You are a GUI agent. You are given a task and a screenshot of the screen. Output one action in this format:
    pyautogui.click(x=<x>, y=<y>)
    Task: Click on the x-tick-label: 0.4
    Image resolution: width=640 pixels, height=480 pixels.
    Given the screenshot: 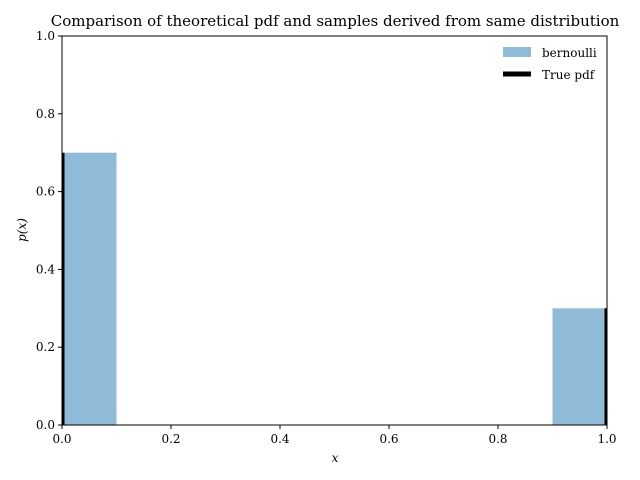 What is the action you would take?
    pyautogui.click(x=279, y=439)
    